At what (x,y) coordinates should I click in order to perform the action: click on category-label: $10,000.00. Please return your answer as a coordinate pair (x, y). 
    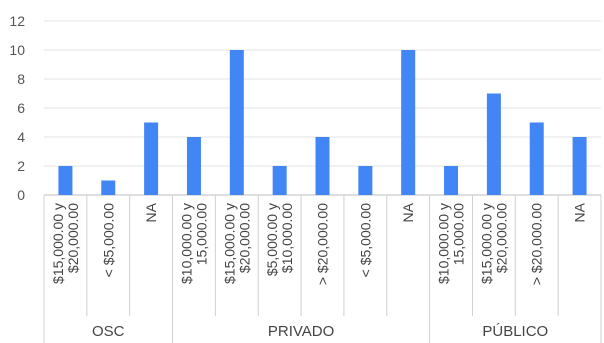
    Looking at the image, I should click on (287, 238).